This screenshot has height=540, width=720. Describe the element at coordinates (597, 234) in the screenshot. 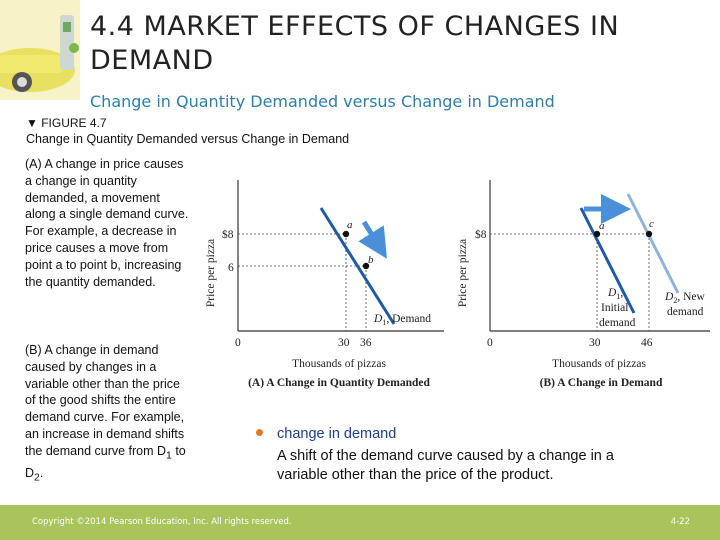

I see `graph-b-point-a` at that location.